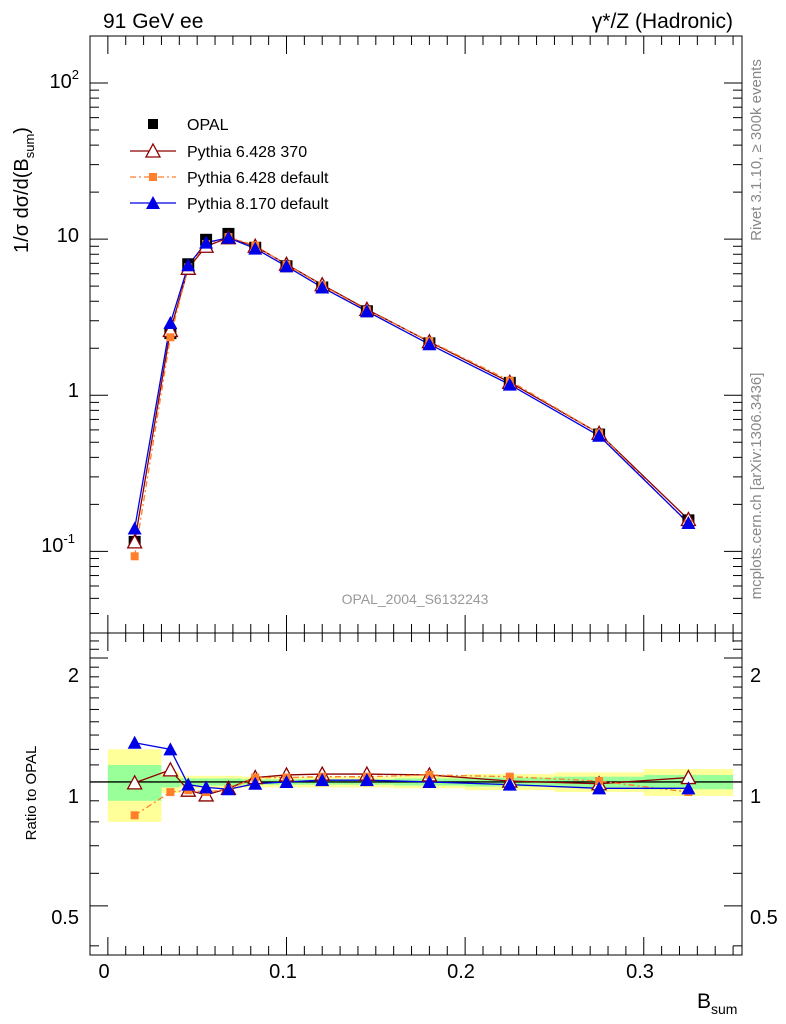  I want to click on svg-text: 1/σ dσ/d(Bsum), so click(24, 190).